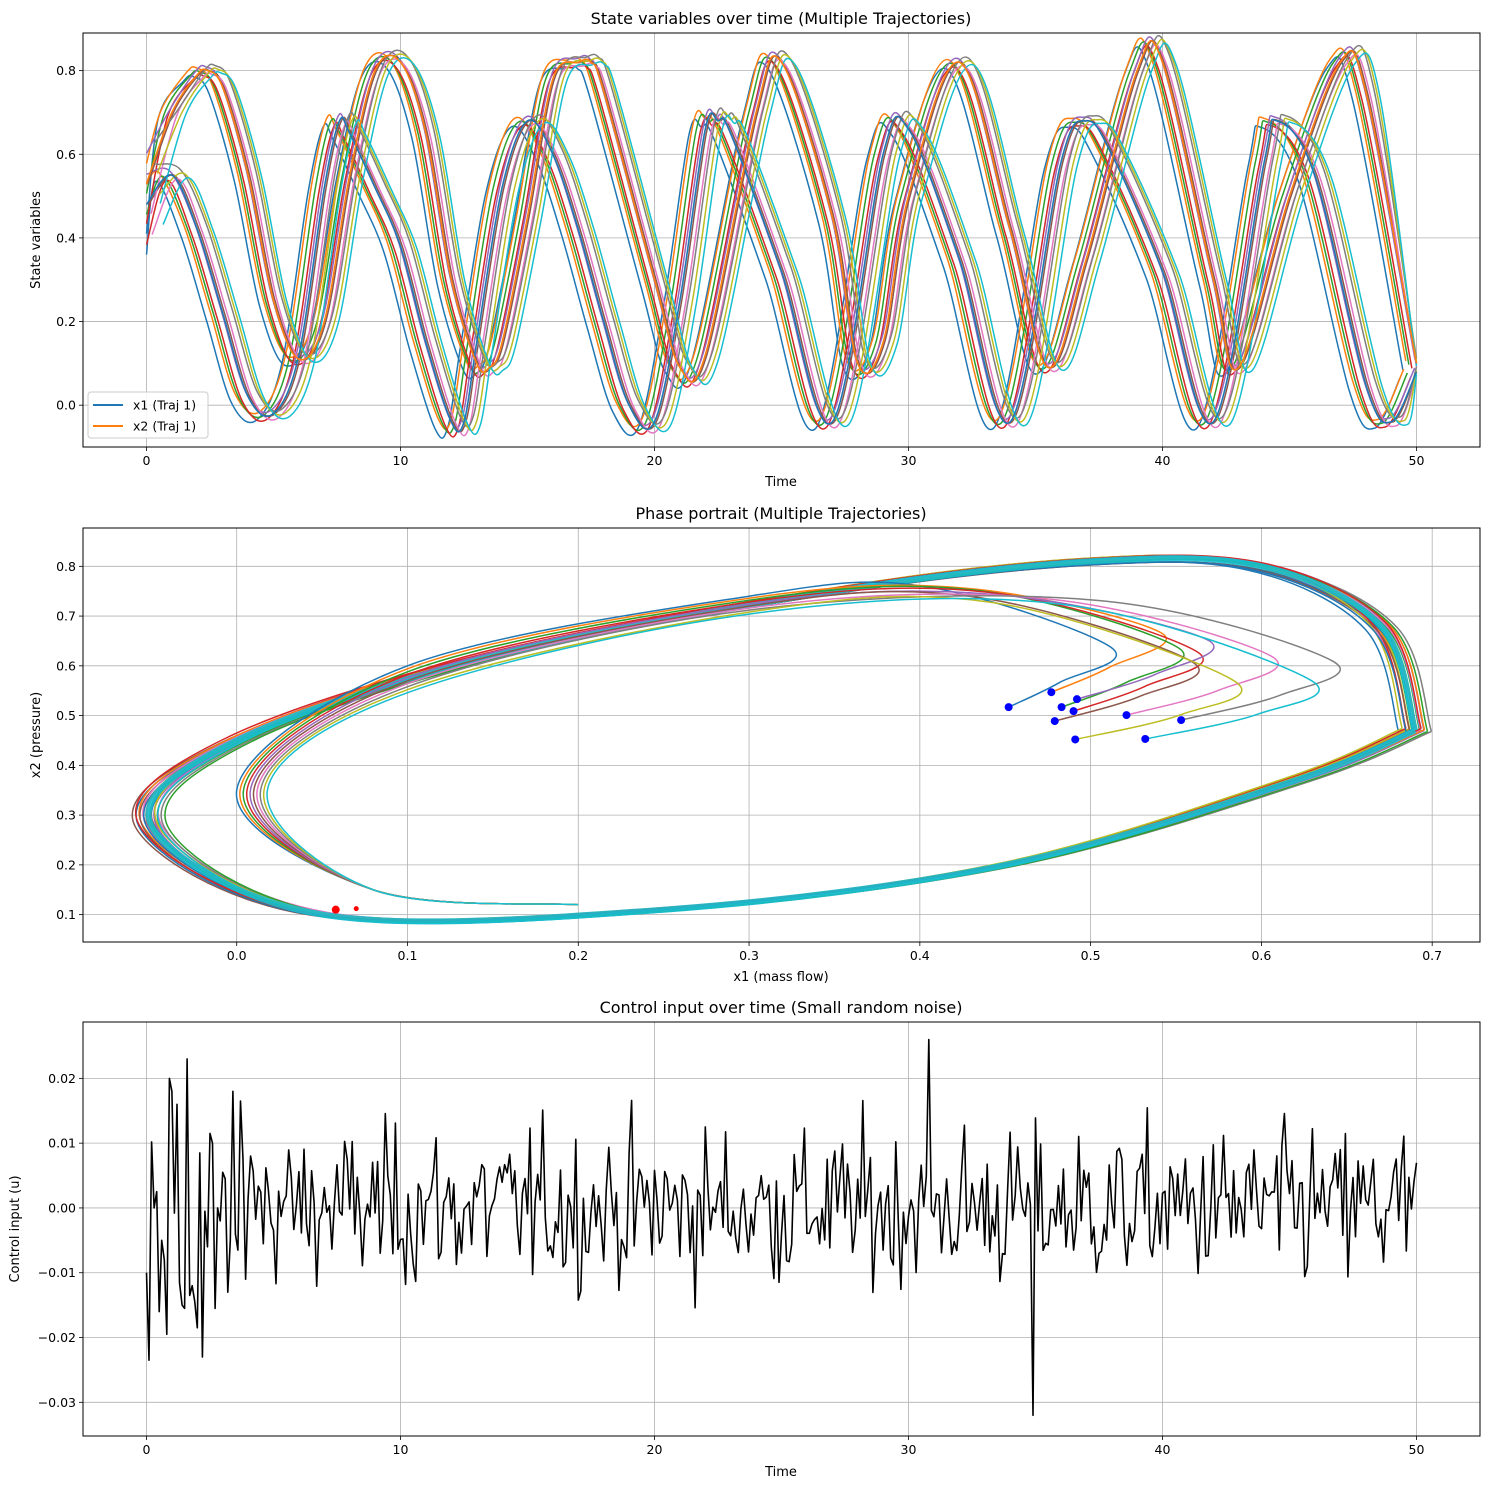 The height and width of the screenshot is (1490, 1489). Describe the element at coordinates (749, 955) in the screenshot. I see `x-tick-label: 0.3` at that location.